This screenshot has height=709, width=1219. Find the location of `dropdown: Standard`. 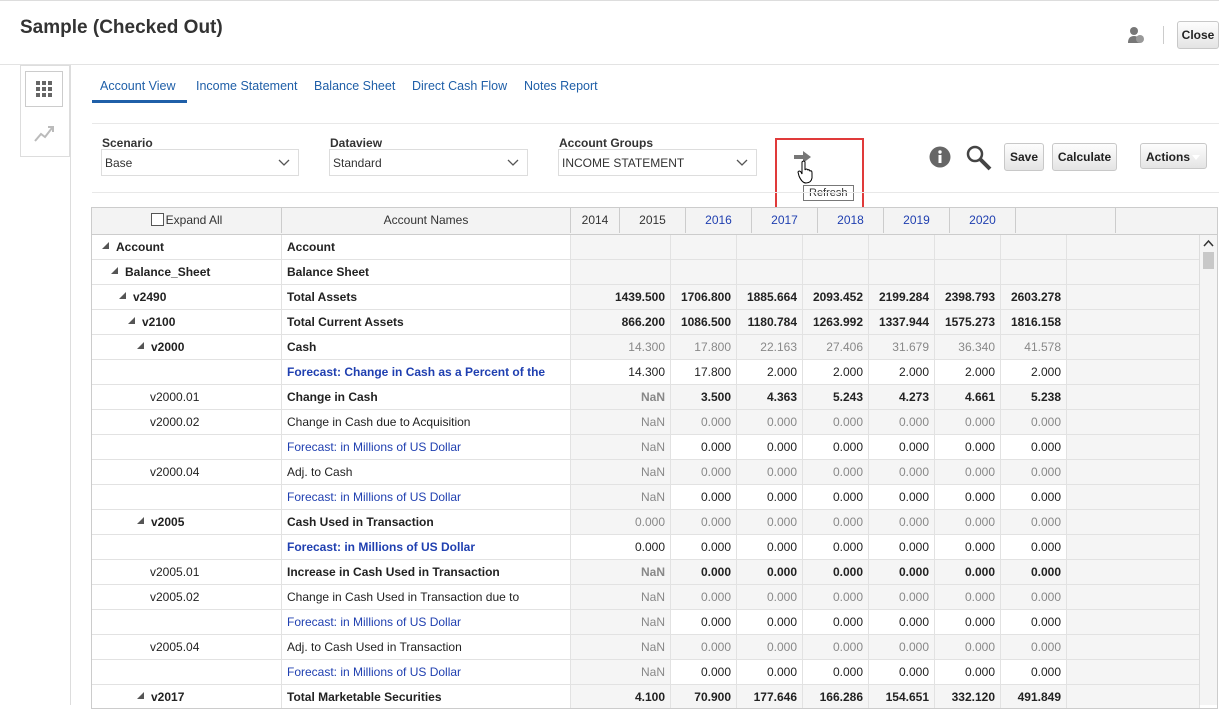

dropdown: Standard is located at coordinates (428, 162).